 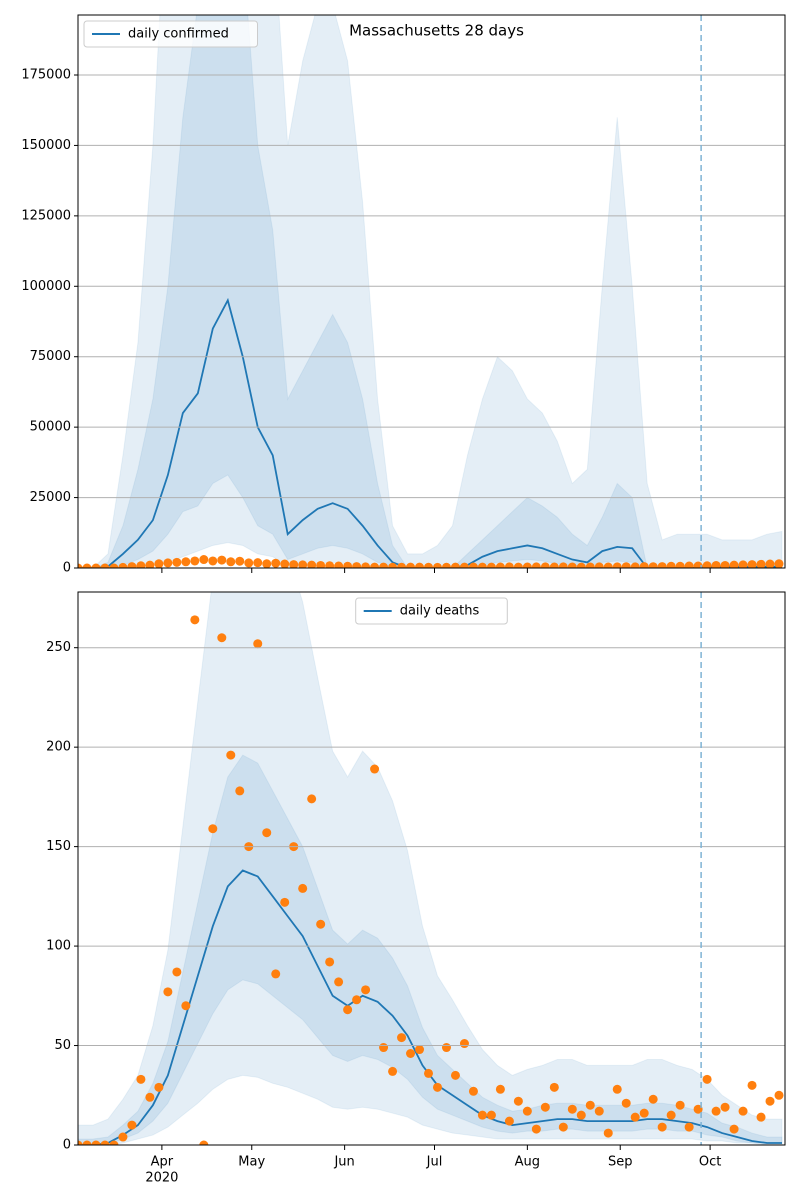 What do you see at coordinates (46, 286) in the screenshot?
I see `y-tick-label: 100000` at bounding box center [46, 286].